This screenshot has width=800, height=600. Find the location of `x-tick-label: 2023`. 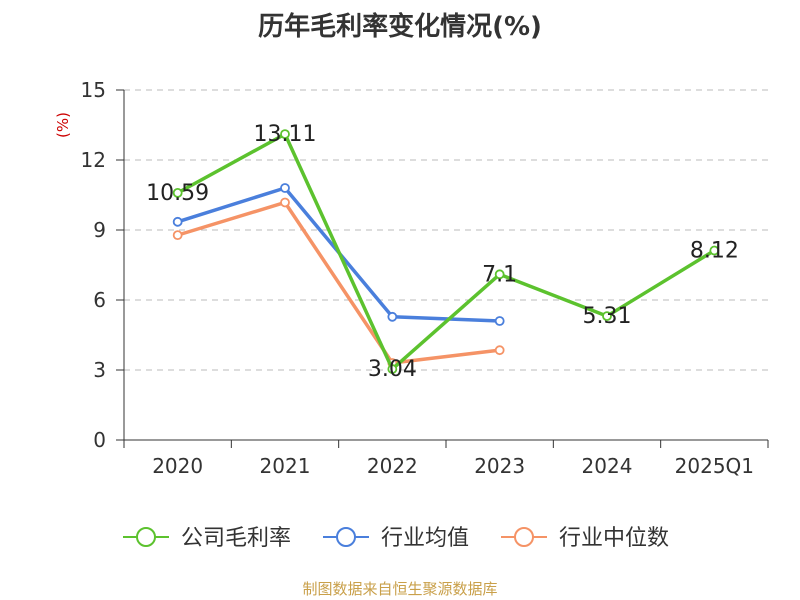

x-tick-label: 2023 is located at coordinates (499, 466).